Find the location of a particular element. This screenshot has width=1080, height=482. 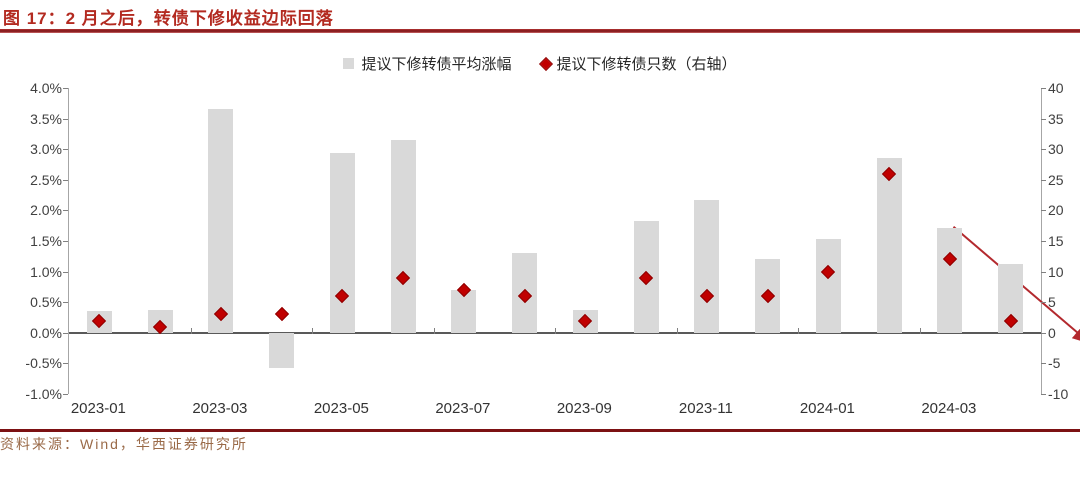

x-axis-tick-label: 2023-03 is located at coordinates (220, 408).